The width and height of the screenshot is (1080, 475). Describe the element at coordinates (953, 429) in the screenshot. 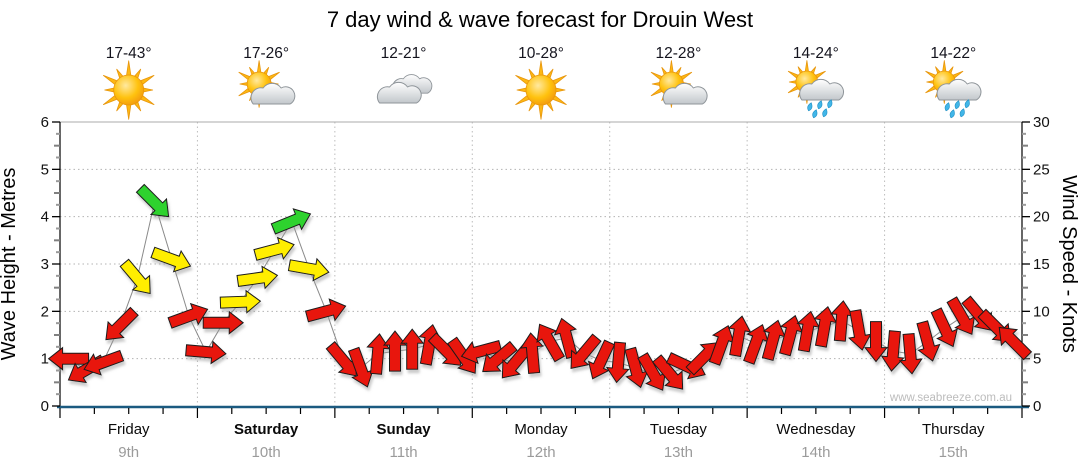

I see `day-name-label: Thursday` at that location.